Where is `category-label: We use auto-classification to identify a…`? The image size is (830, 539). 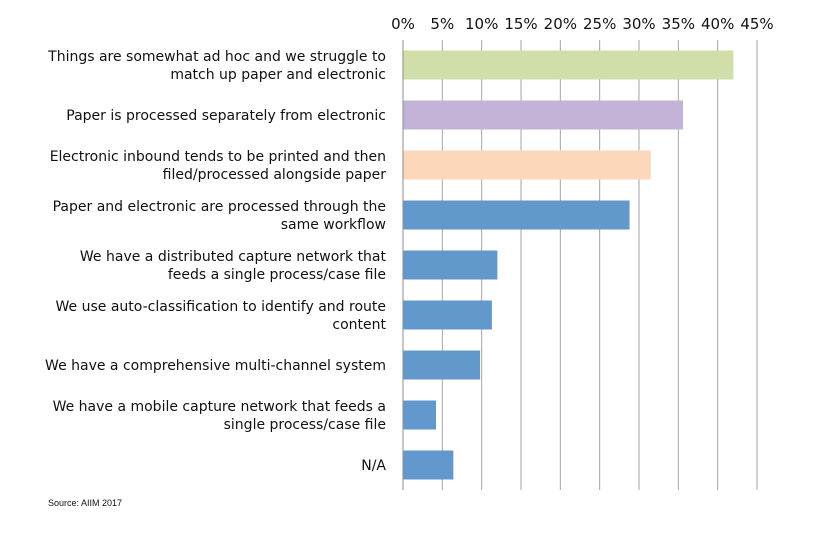 category-label: We use auto-classification to identify a… is located at coordinates (221, 307).